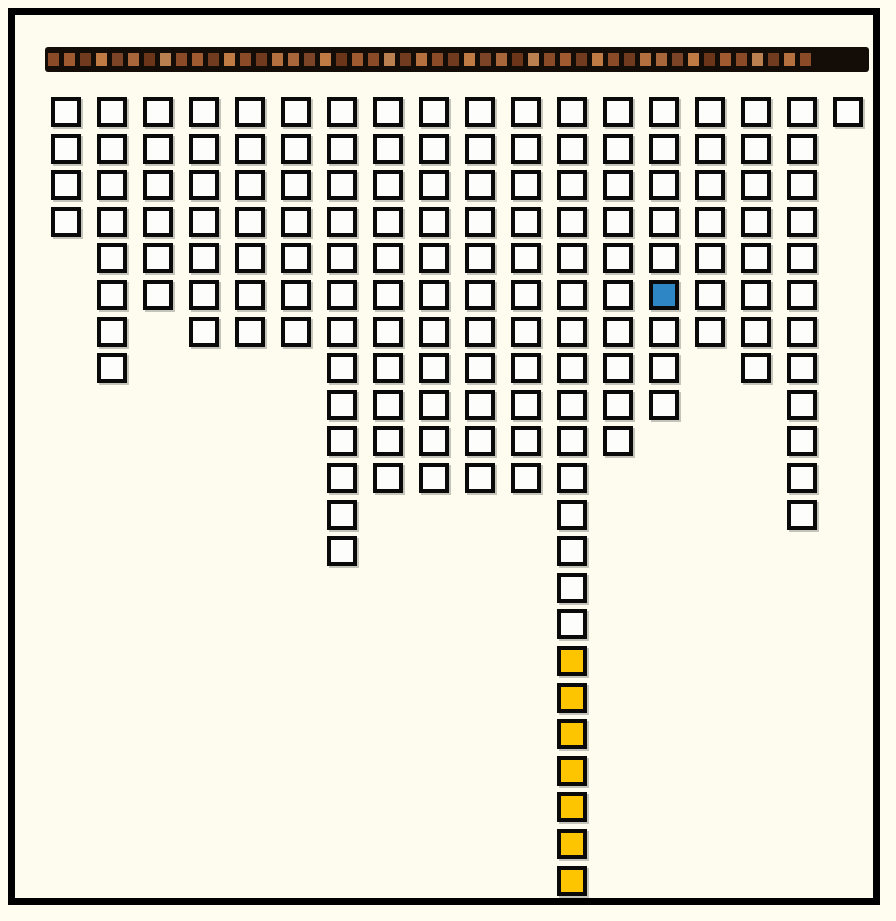 This screenshot has height=921, width=896. I want to click on resource-strip, so click(457, 59).